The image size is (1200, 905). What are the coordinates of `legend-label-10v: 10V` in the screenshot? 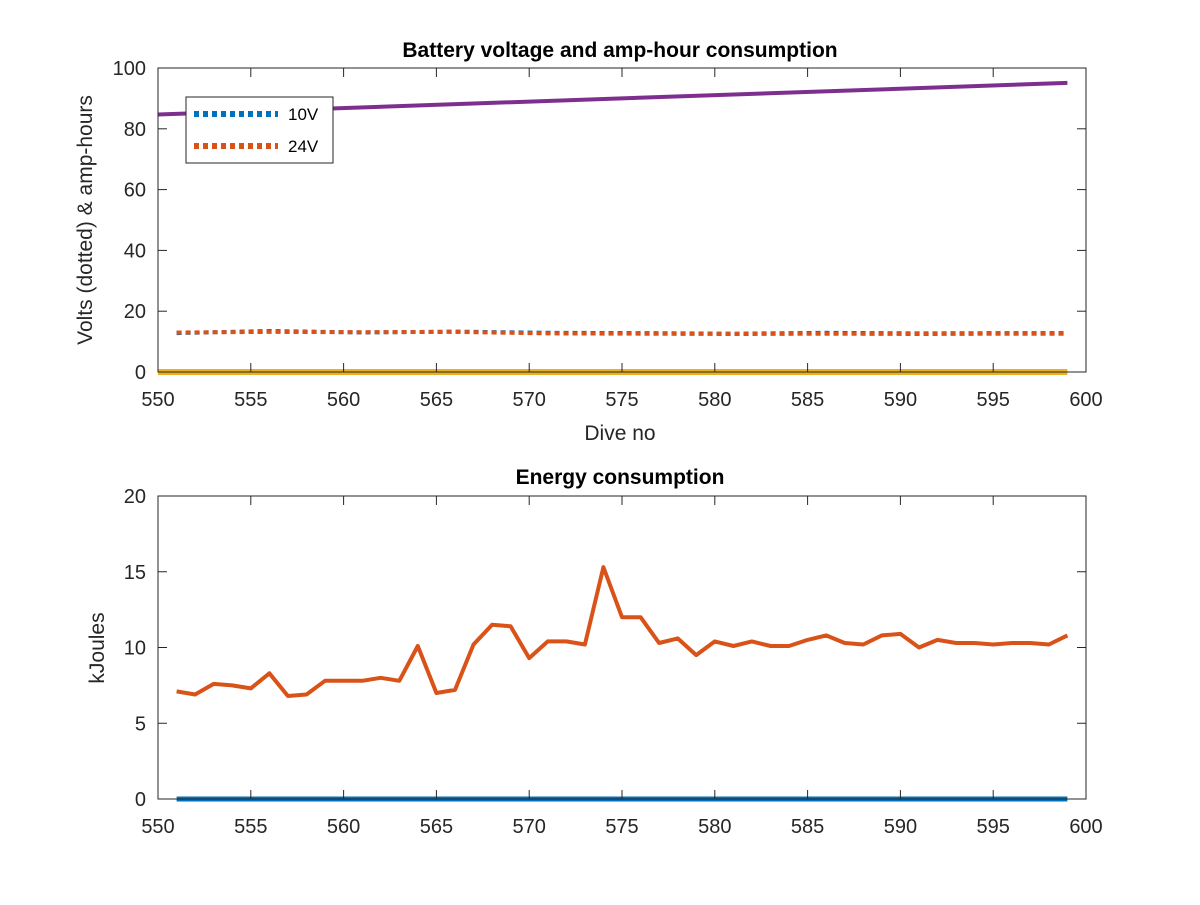 It's located at (303, 114).